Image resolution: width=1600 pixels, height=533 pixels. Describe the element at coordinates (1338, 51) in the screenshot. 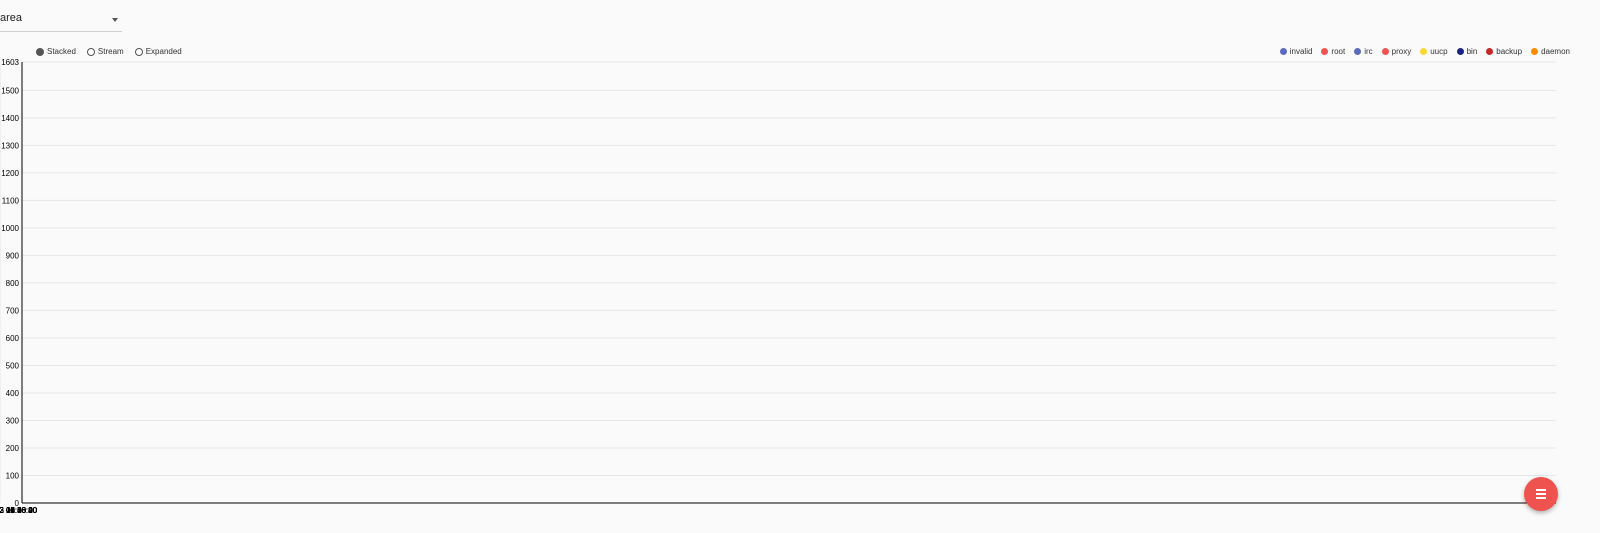

I see `legend-label: root` at that location.